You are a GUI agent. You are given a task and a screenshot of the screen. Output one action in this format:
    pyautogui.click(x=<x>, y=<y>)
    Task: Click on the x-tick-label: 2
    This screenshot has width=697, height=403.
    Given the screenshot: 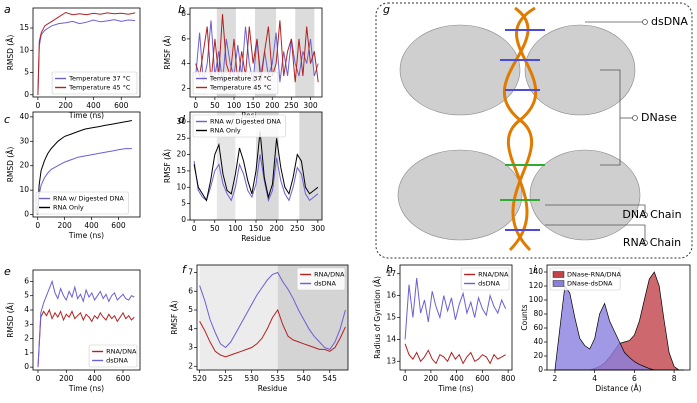 What is the action you would take?
    pyautogui.click(x=555, y=378)
    